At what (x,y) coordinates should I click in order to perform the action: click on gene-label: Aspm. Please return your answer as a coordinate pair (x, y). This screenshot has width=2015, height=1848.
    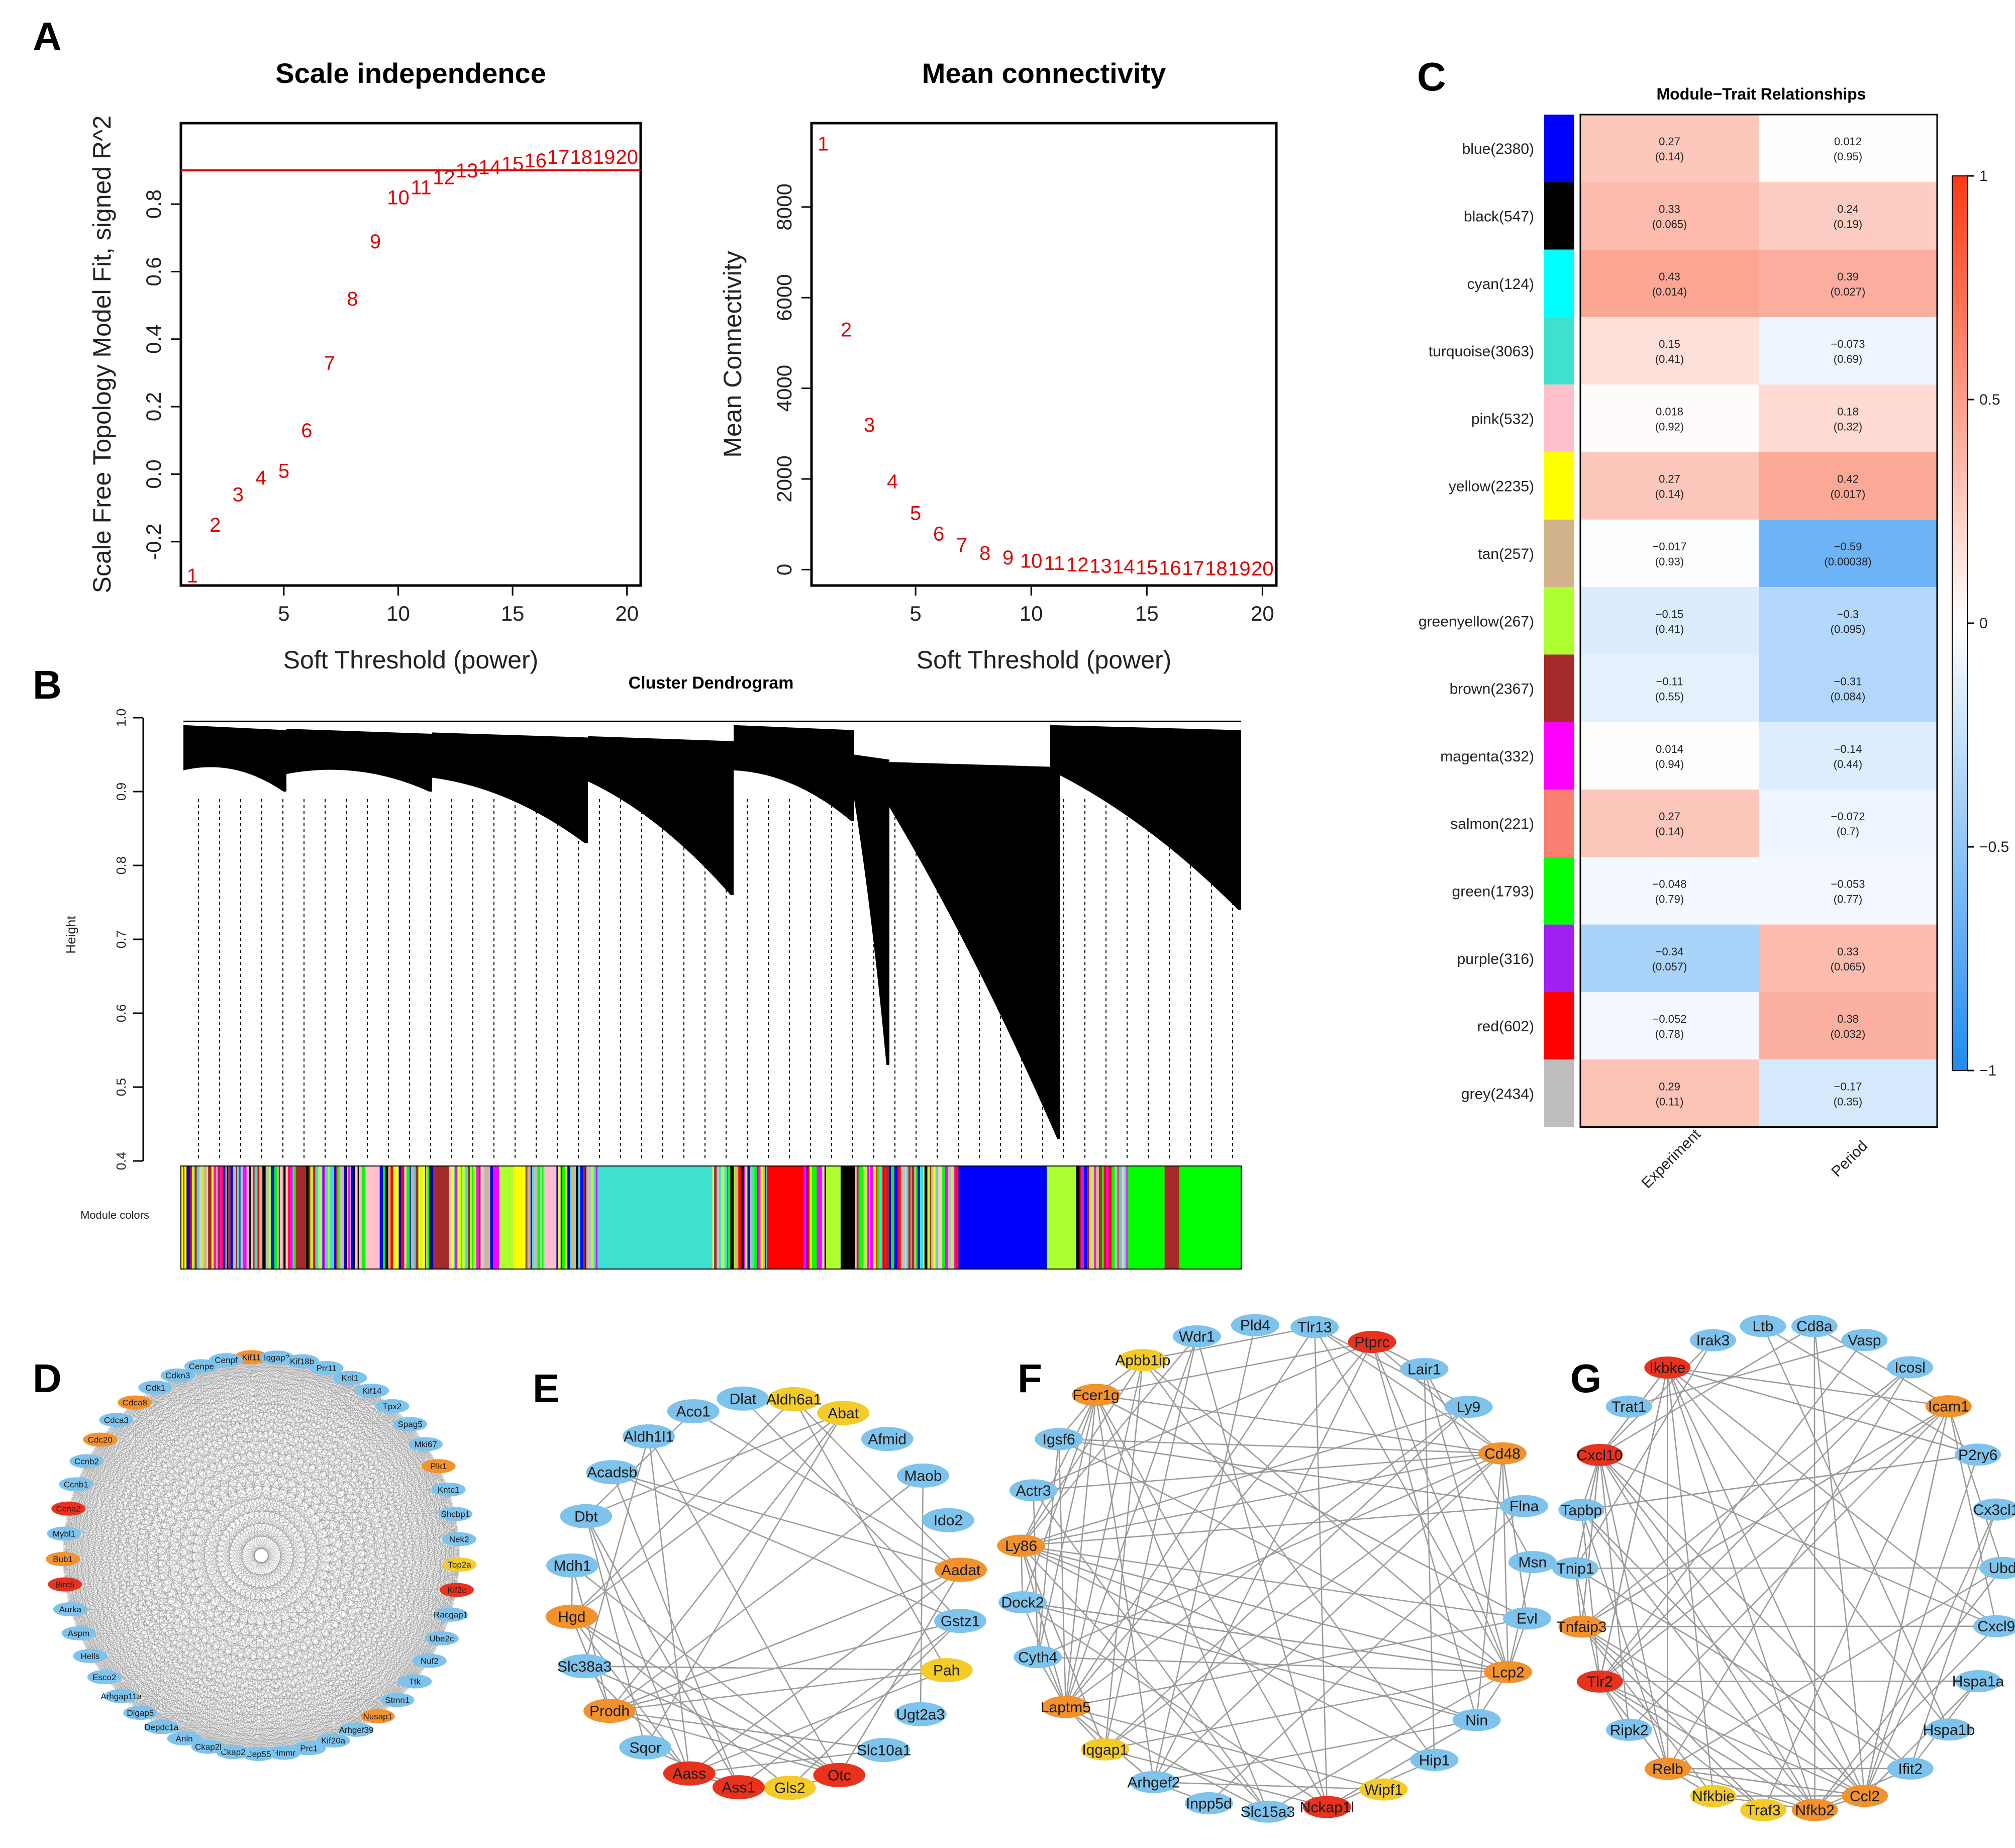
    Looking at the image, I should click on (78, 1634).